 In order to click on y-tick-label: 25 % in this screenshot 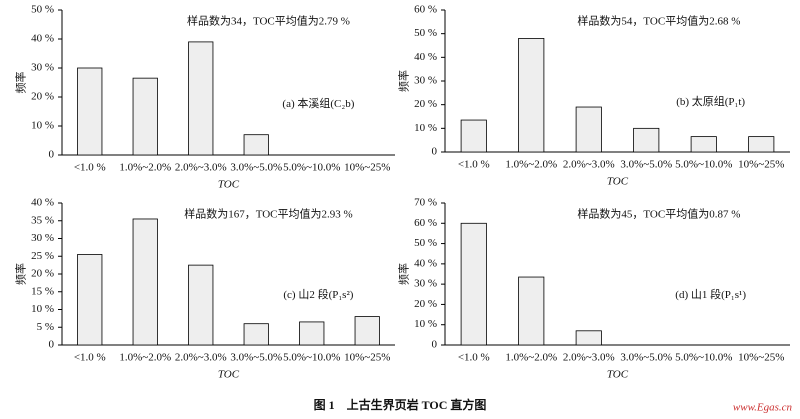, I will do `click(42, 256)`.